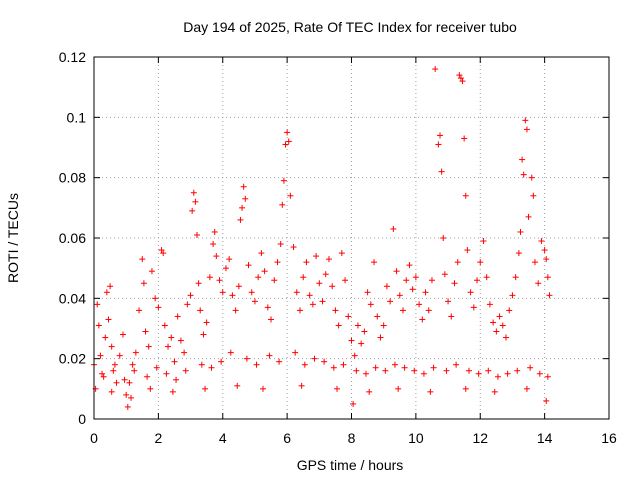 This screenshot has height=480, width=640. What do you see at coordinates (82, 419) in the screenshot?
I see `y-tick-label: 0` at bounding box center [82, 419].